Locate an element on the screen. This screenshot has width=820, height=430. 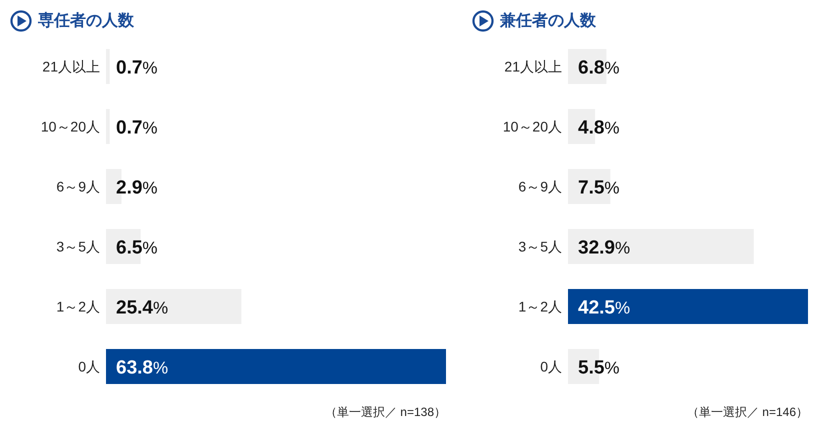
data-label: 42.5% is located at coordinates (604, 307).